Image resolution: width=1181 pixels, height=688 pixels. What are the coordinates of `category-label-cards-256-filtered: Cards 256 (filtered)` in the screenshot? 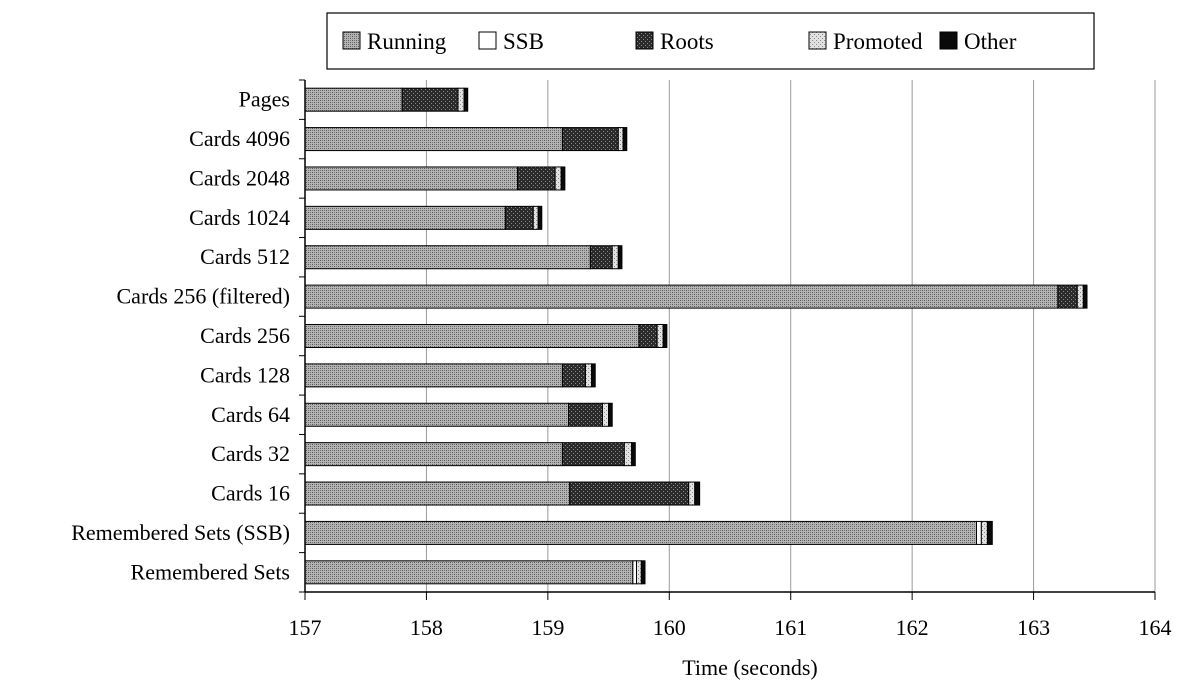 It's located at (204, 296).